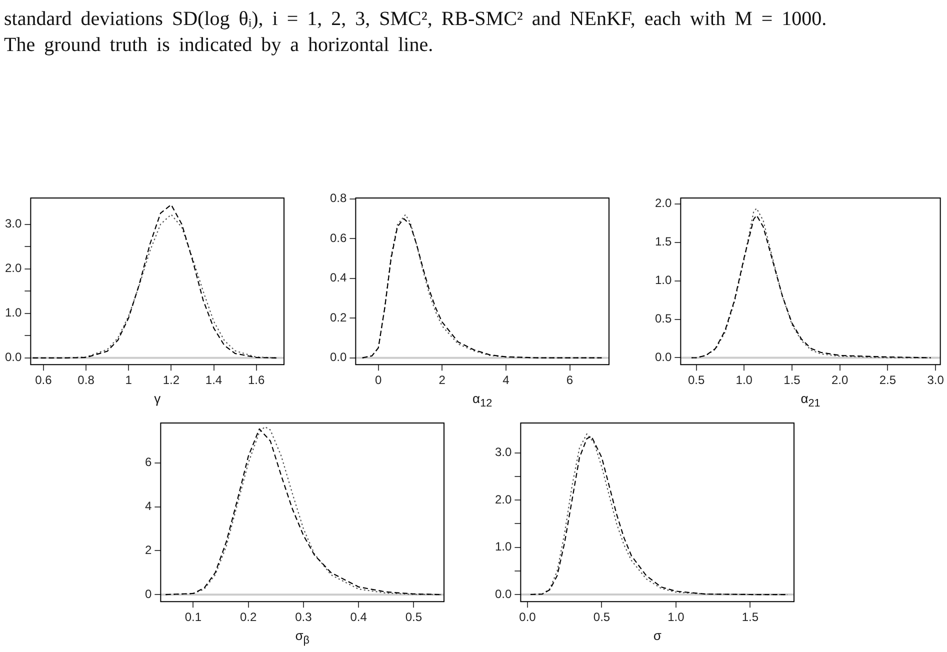 This screenshot has width=947, height=652. What do you see at coordinates (840, 380) in the screenshot?
I see `x-tick-label: 2.0` at bounding box center [840, 380].